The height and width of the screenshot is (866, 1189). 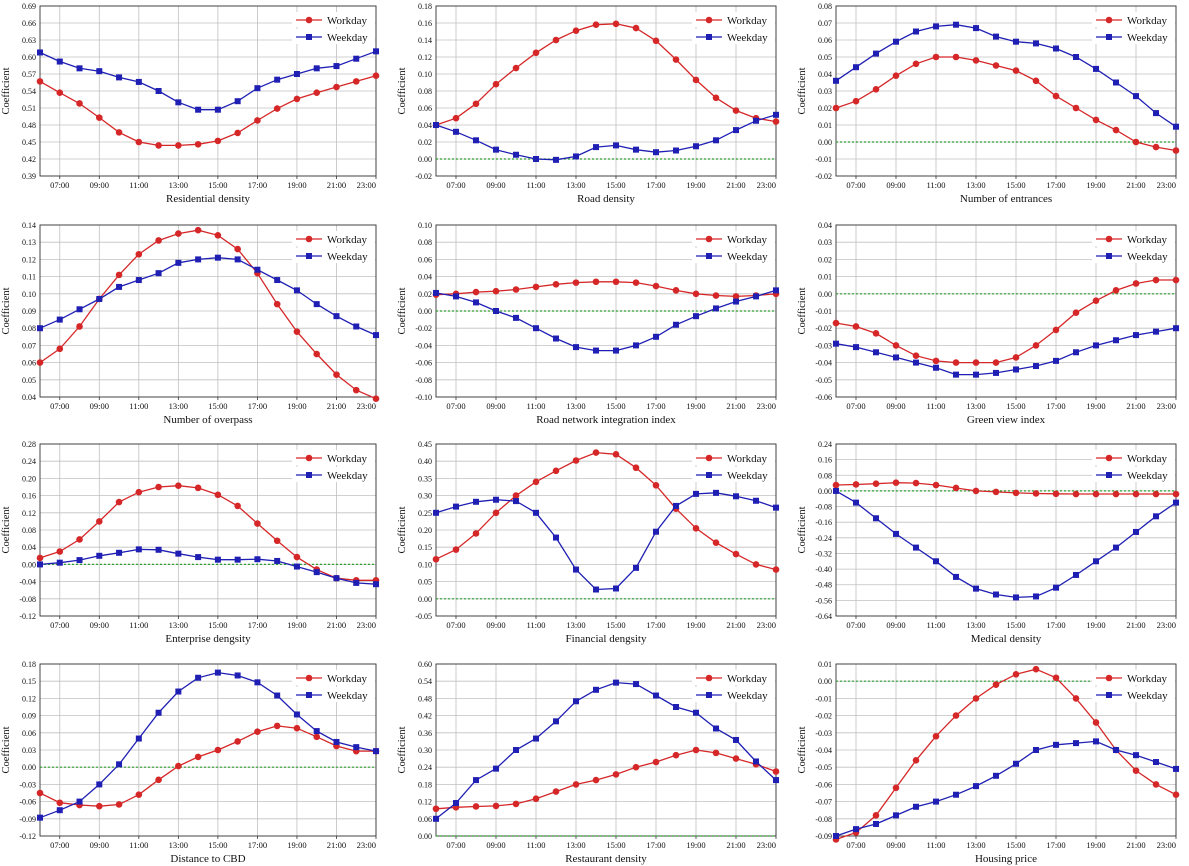 What do you see at coordinates (425, 547) in the screenshot?
I see `y-tick-label: 0.15` at bounding box center [425, 547].